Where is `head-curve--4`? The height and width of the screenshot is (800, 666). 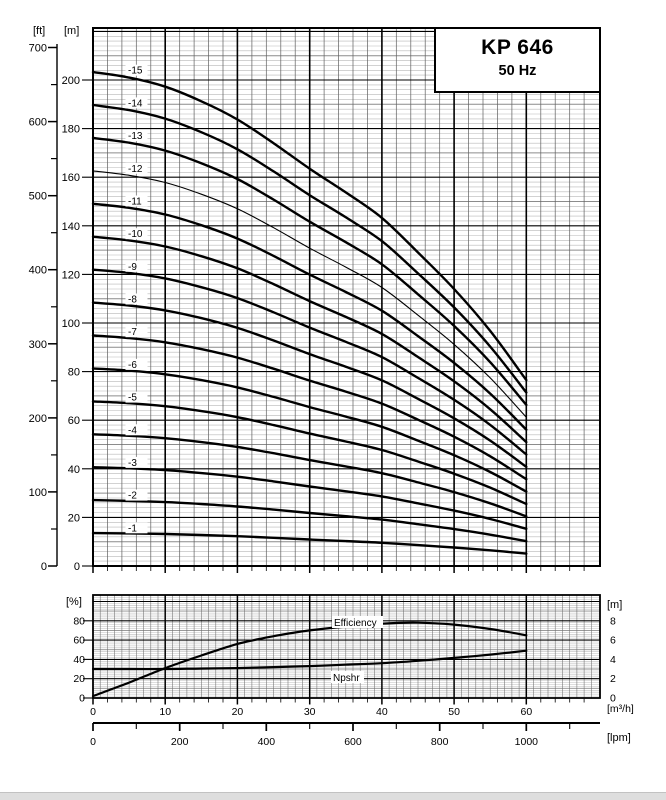
head-curve--4 is located at coordinates (309, 475).